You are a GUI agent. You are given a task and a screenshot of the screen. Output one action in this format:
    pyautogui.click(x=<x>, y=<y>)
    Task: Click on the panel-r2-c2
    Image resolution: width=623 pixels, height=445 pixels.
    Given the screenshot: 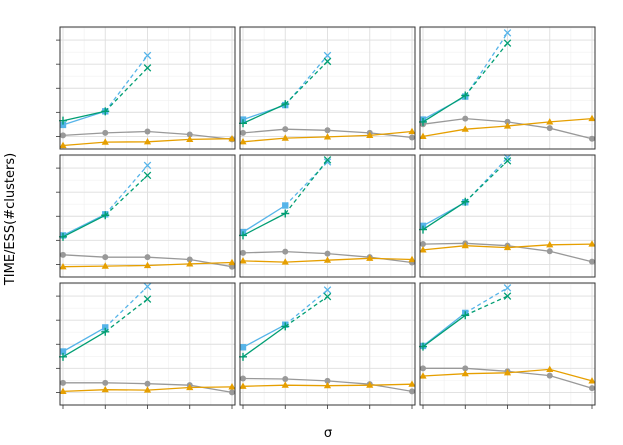 What is the action you would take?
    pyautogui.click(x=507, y=344)
    